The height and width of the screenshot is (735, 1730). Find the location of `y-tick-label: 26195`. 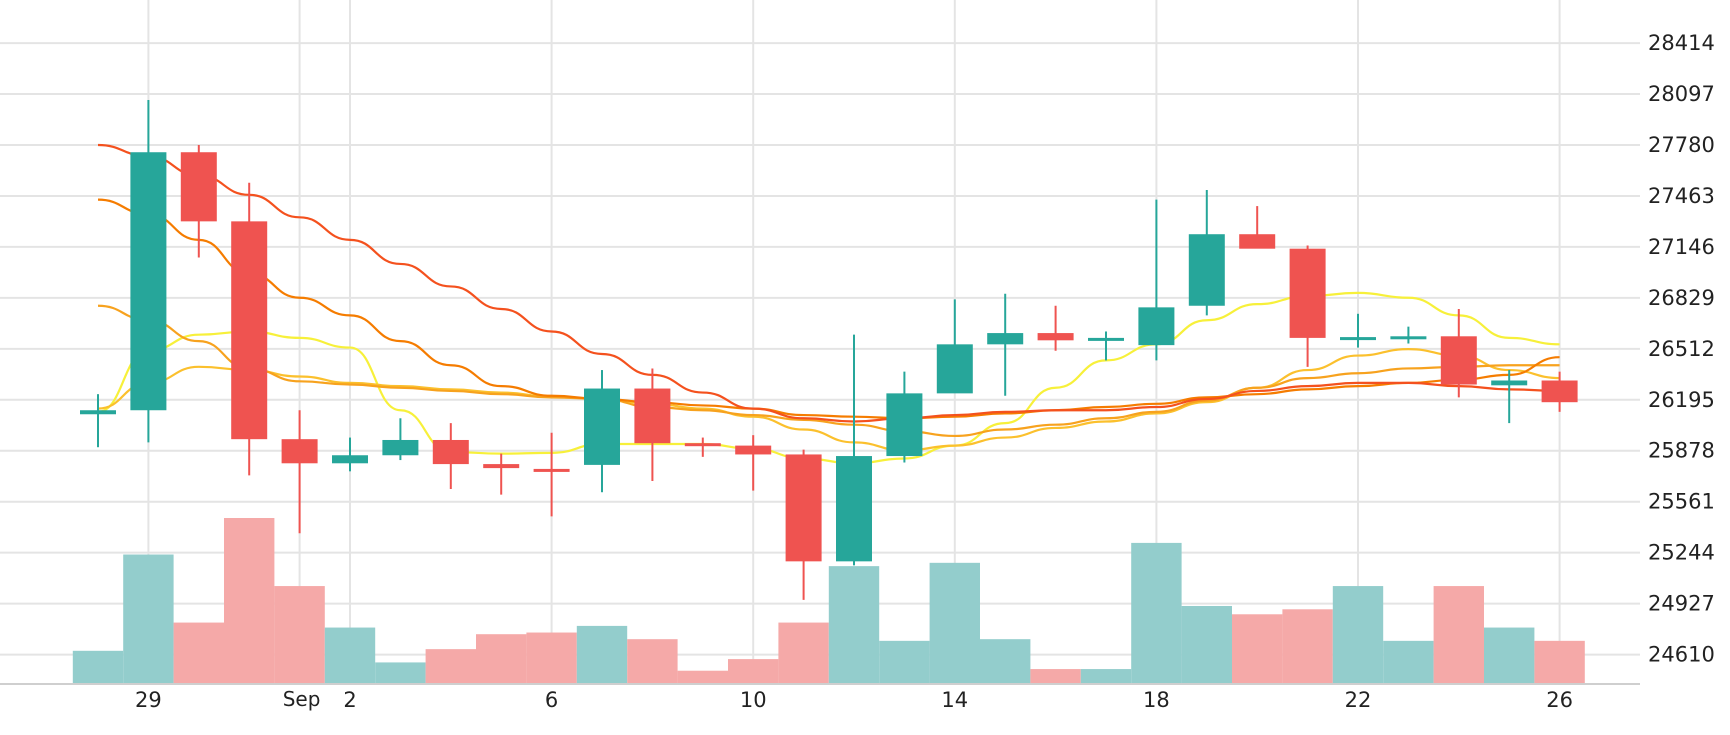

y-tick-label: 26195 is located at coordinates (1681, 400).